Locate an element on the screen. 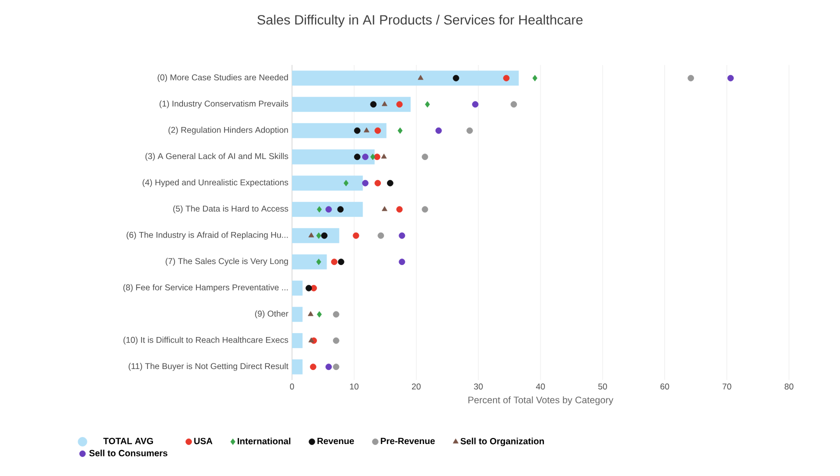 The height and width of the screenshot is (476, 840). legend-label: Sell to Consumers is located at coordinates (128, 453).